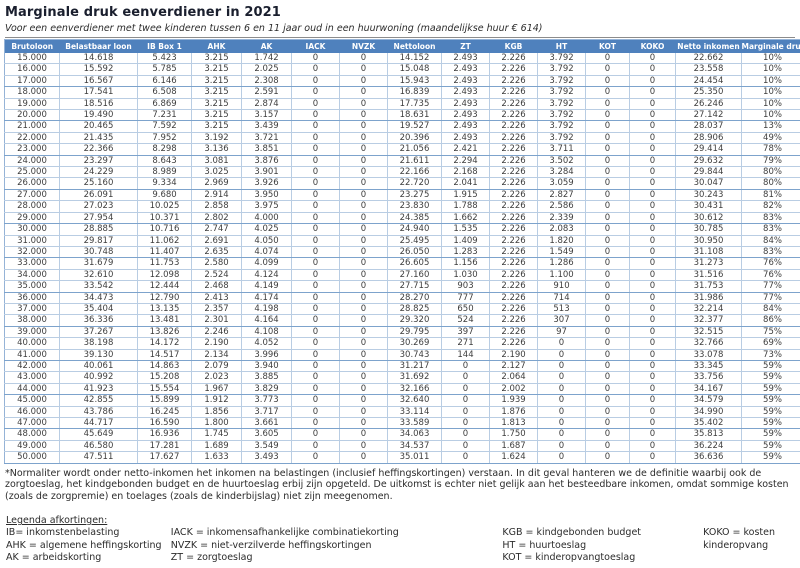 This screenshot has width=800, height=568. Describe the element at coordinates (414, 115) in the screenshot. I see `table-cell: 18.631` at that location.